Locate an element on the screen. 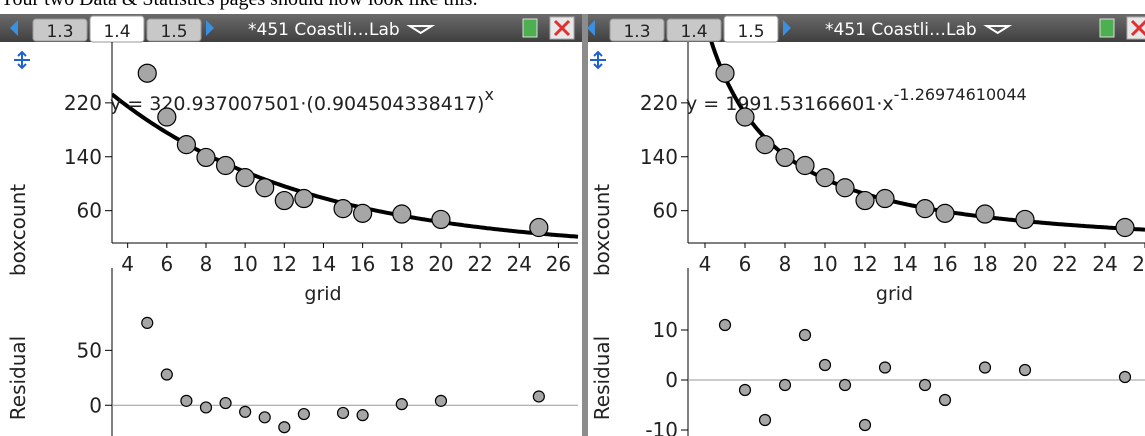 The image size is (1145, 436). fit-equation: y = 320.937007501·(0.904504338417)x is located at coordinates (302, 100).